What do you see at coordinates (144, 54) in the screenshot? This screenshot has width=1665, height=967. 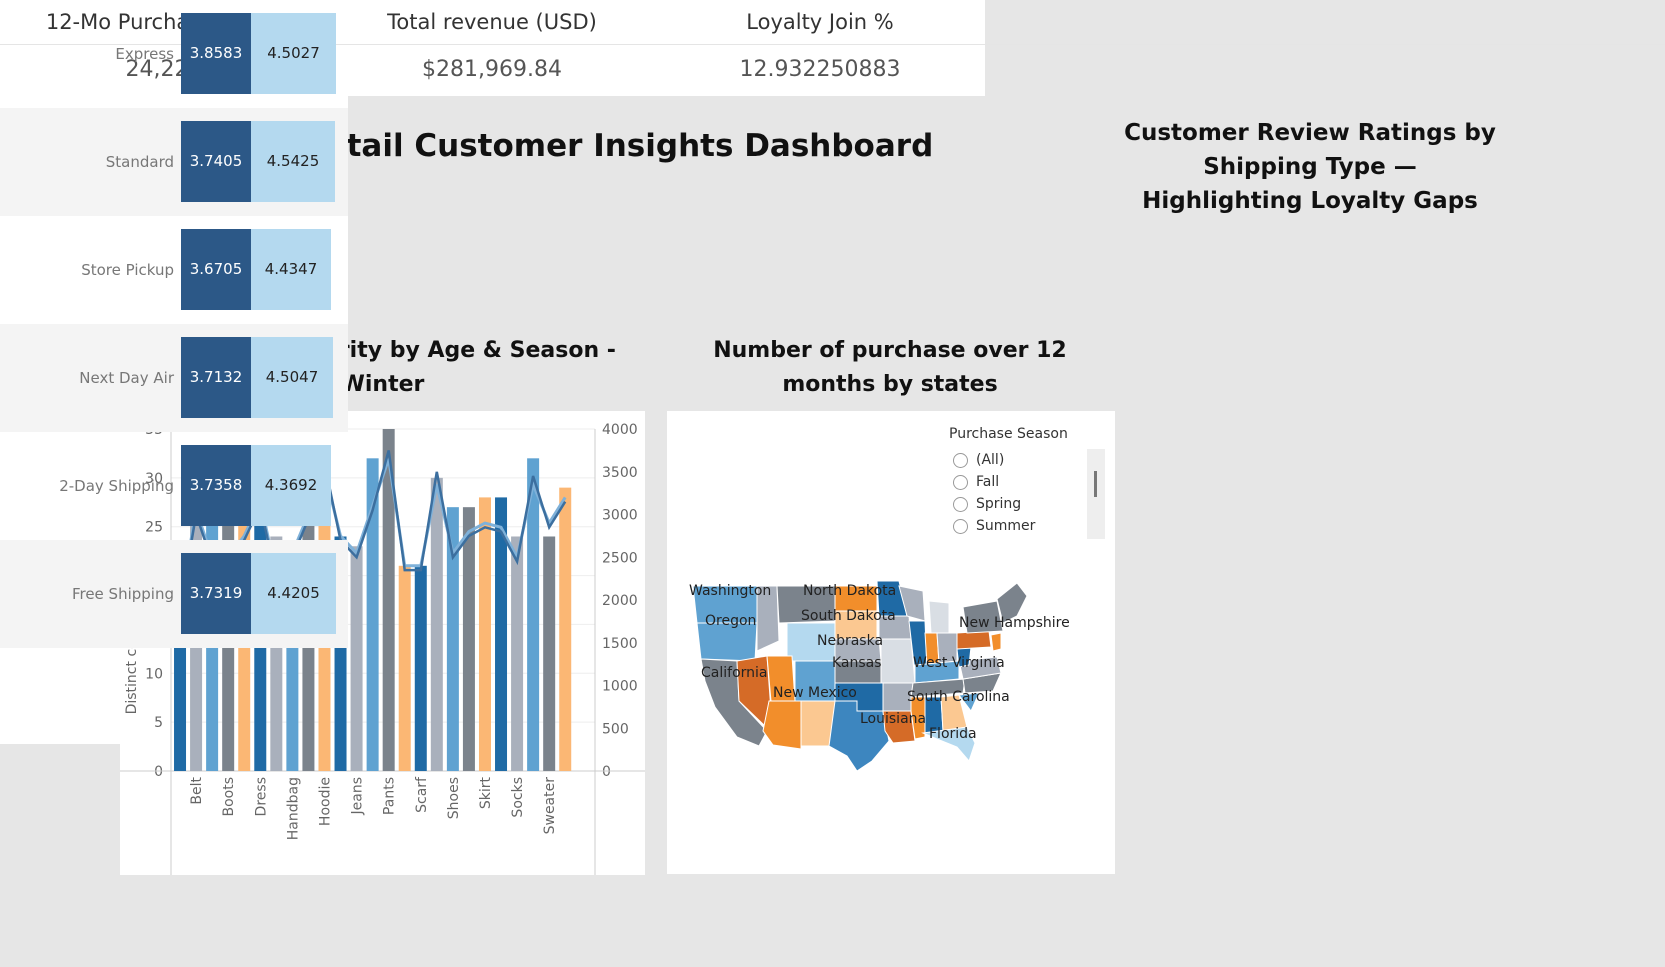 I see `shipping-type-label: Express` at bounding box center [144, 54].